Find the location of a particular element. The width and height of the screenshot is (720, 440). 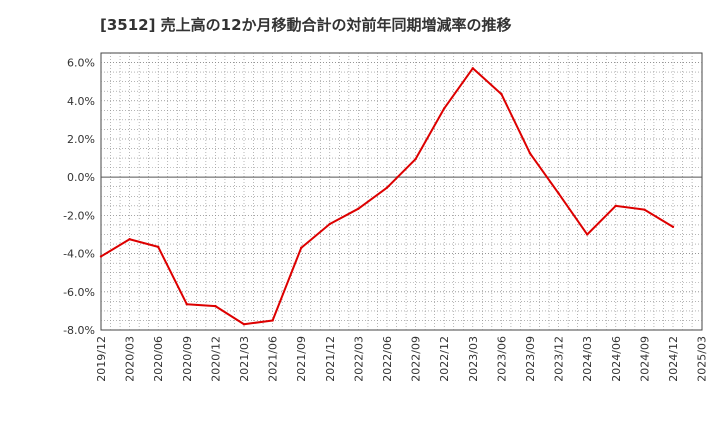

x-tick-label: 2022/03 is located at coordinates (358, 359).